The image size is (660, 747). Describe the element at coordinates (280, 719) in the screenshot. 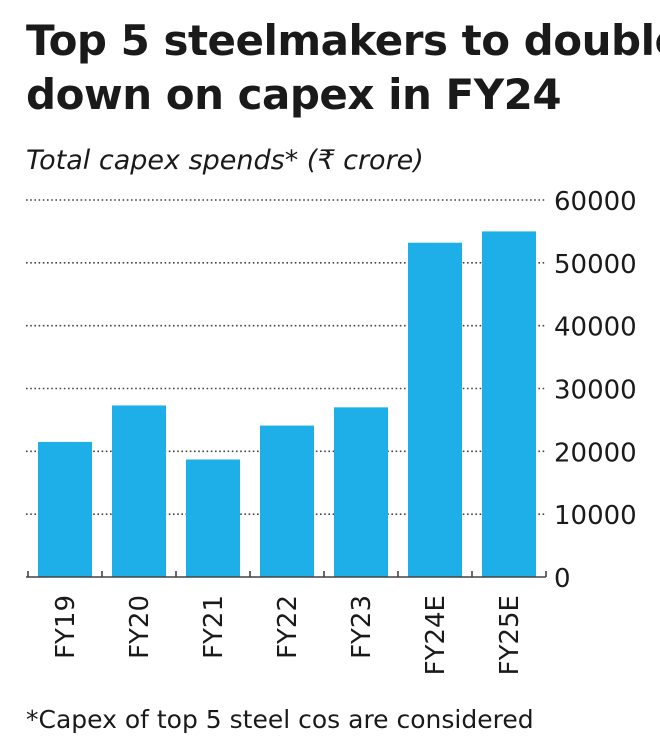

I see `footnote: *Capex of top 5 steel cos are considered` at that location.